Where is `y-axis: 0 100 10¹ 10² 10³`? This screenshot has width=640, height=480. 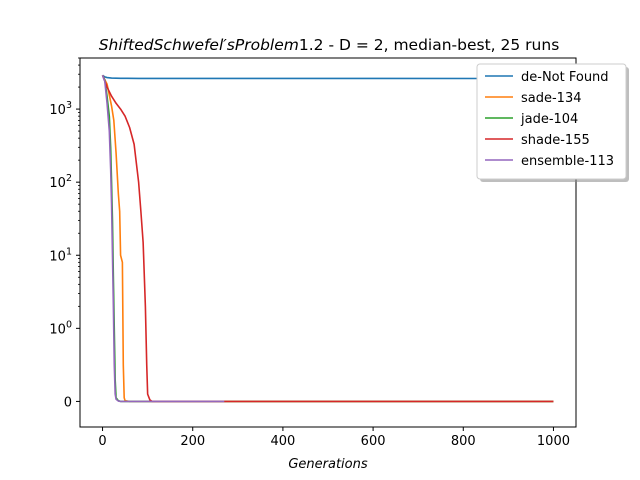 y-axis: 0 100 10¹ 10² 10³ is located at coordinates (64, 233).